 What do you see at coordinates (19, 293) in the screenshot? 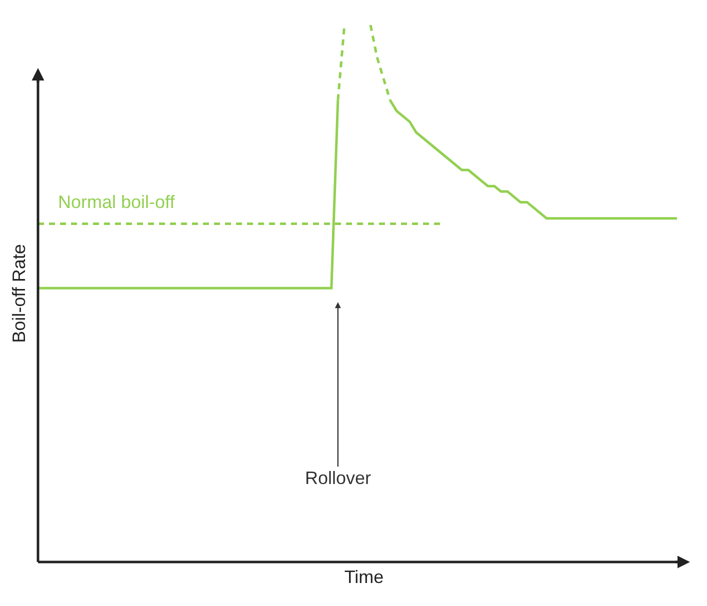
I see `y-axis-title: Boil-off Rate` at bounding box center [19, 293].